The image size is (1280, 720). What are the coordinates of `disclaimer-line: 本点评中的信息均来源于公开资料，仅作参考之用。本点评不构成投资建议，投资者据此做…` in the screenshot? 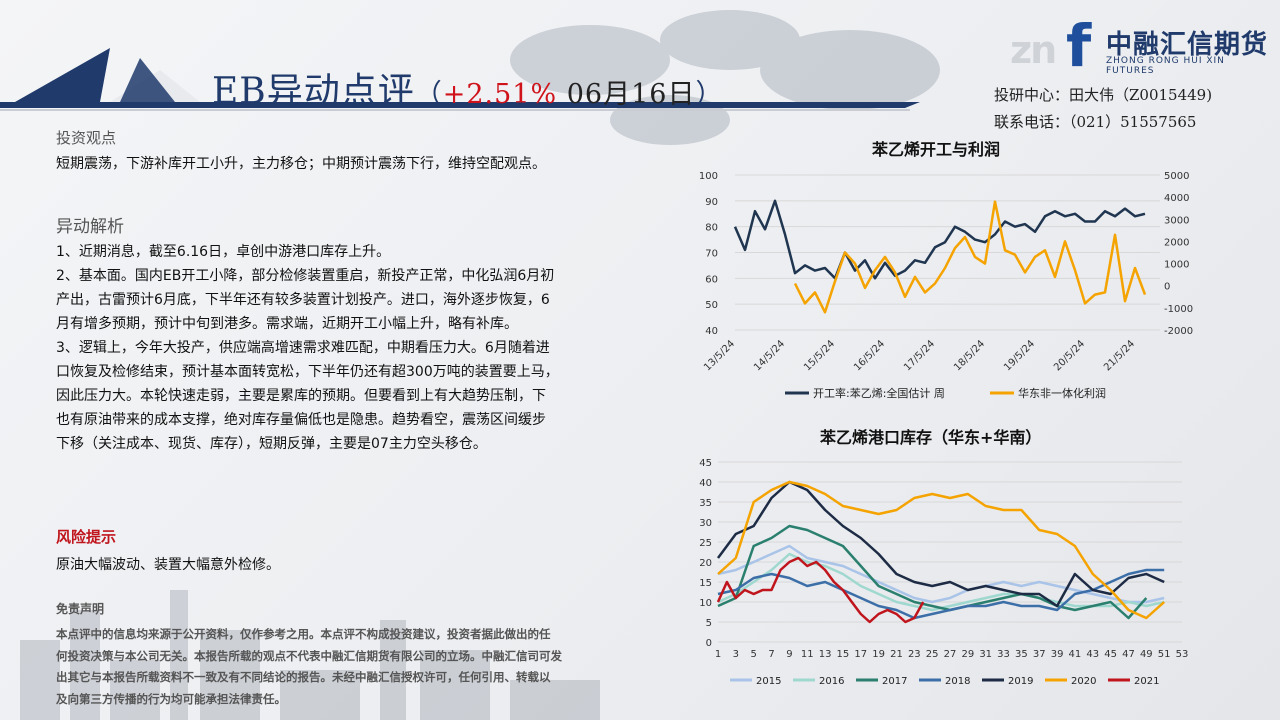 It's located at (303, 634).